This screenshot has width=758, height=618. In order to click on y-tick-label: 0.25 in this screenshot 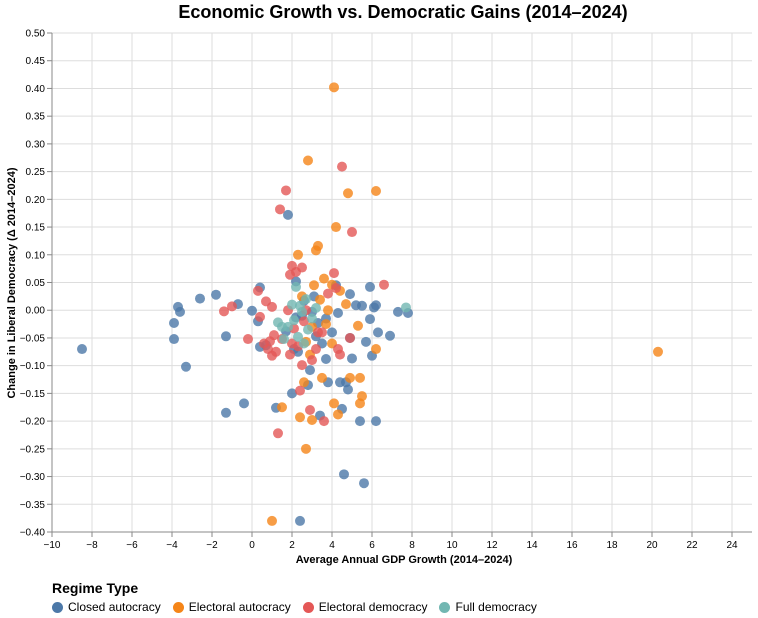, I will do `click(36, 172)`.